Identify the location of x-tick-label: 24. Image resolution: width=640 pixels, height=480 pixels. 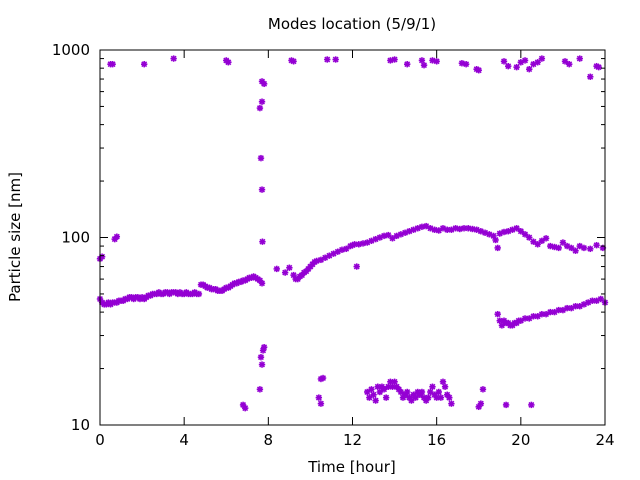
(604, 440).